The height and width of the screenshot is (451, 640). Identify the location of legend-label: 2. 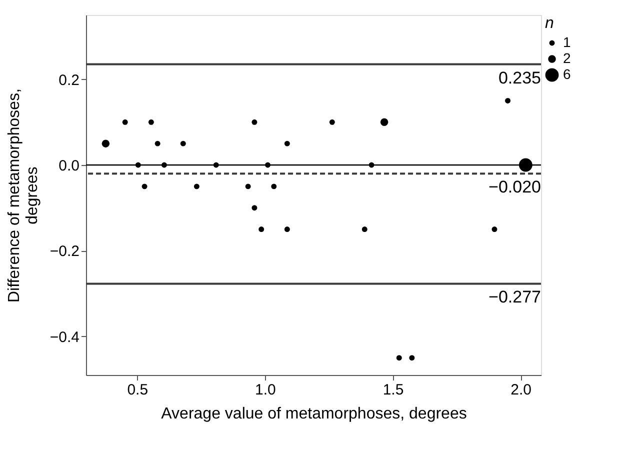
(567, 58).